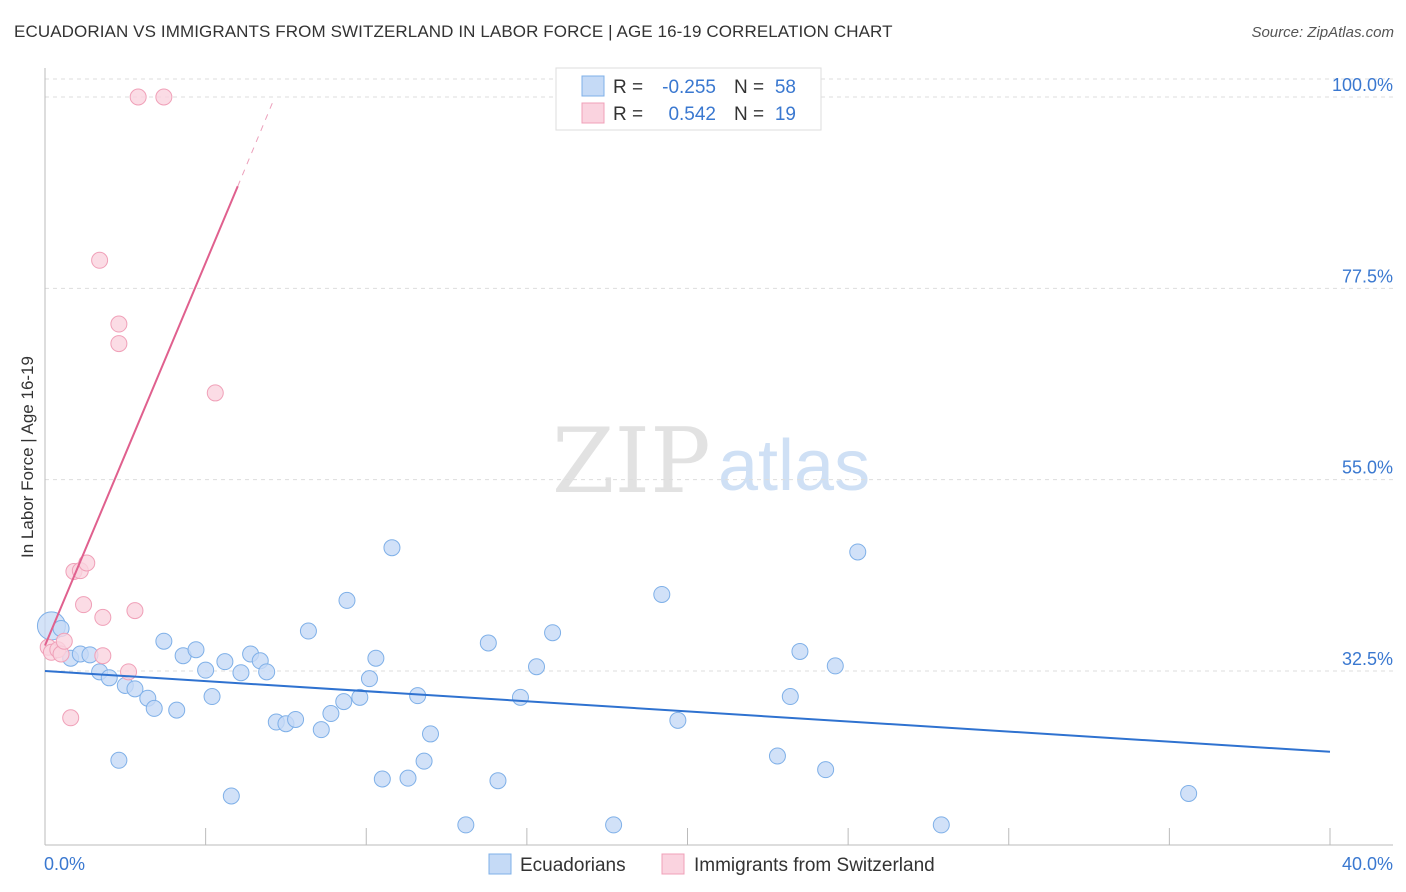 The image size is (1406, 892). Describe the element at coordinates (692, 114) in the screenshot. I see `legend-r-value: 0.542` at that location.